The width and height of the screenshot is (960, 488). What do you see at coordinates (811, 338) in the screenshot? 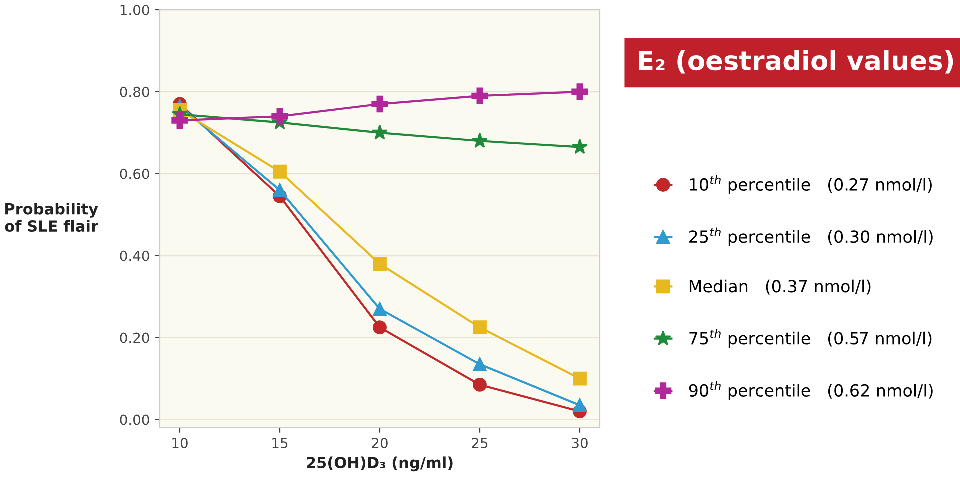
I see `legend-label: 75$^{th}$ percentile (0.57 nmol/l)` at bounding box center [811, 338].